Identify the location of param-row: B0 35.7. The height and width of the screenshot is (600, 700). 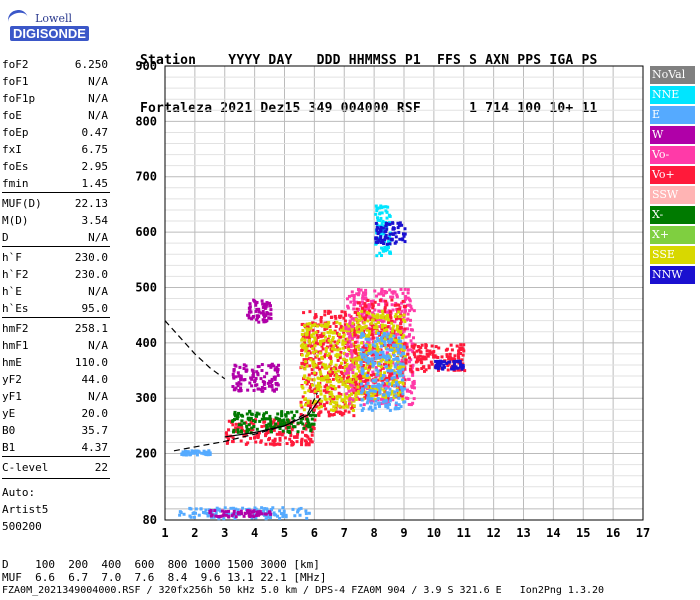
(55, 430).